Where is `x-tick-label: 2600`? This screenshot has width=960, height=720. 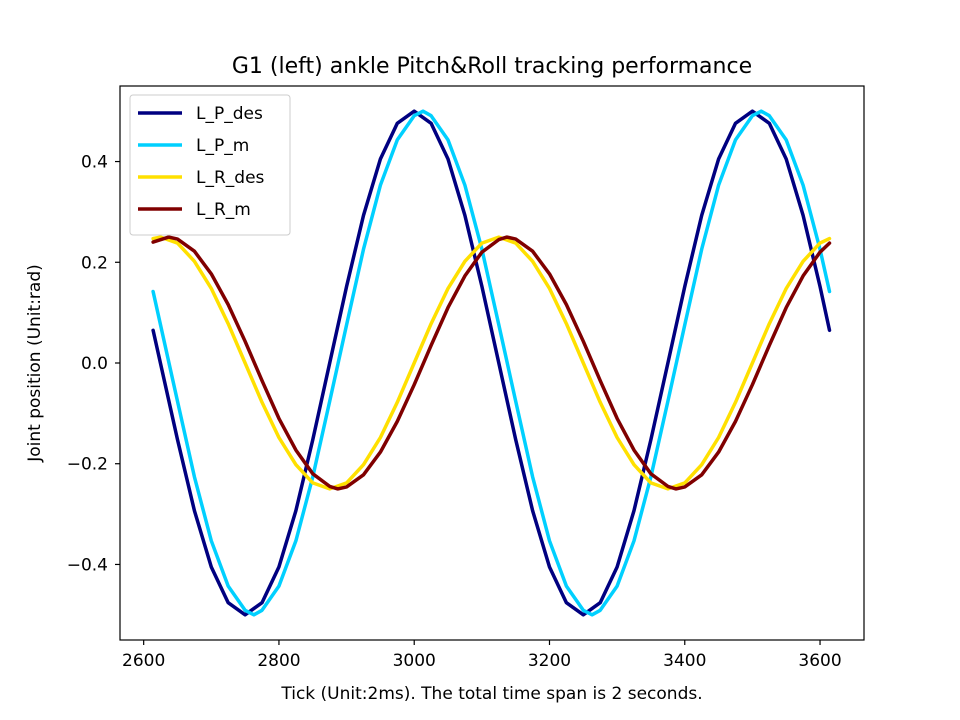 x-tick-label: 2600 is located at coordinates (143, 661).